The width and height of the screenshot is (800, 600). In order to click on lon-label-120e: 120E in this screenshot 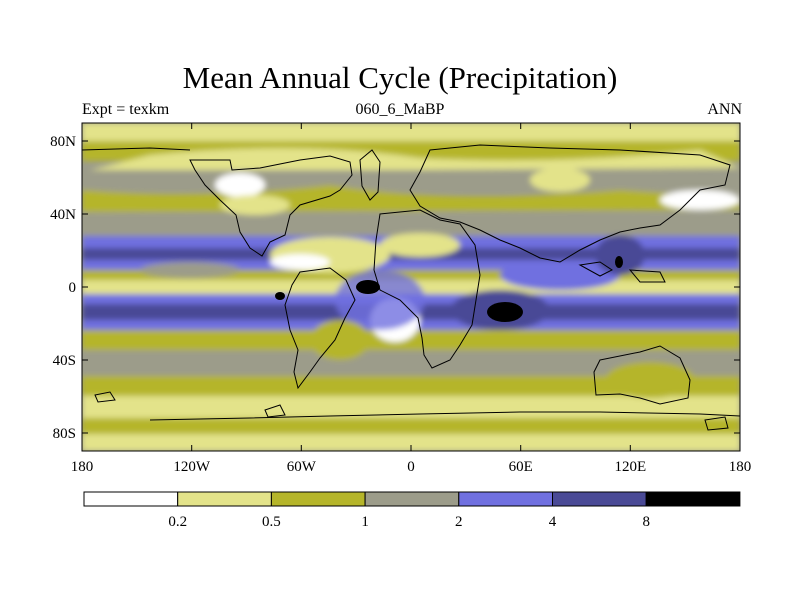, I will do `click(630, 467)`.